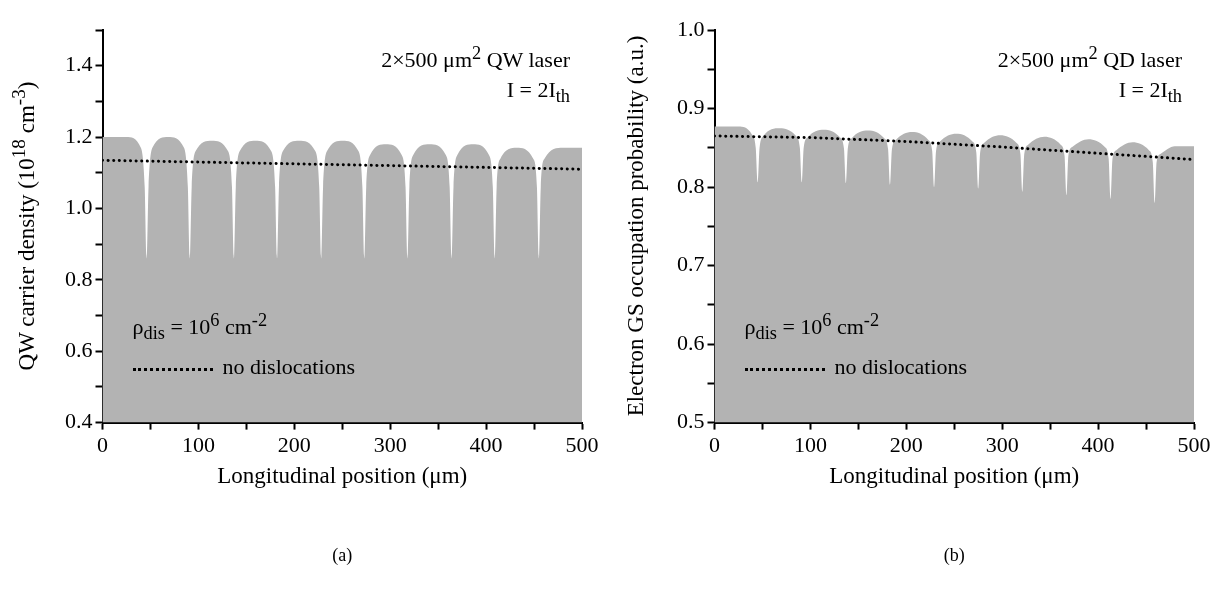  What do you see at coordinates (954, 555) in the screenshot?
I see `text: (b)` at bounding box center [954, 555].